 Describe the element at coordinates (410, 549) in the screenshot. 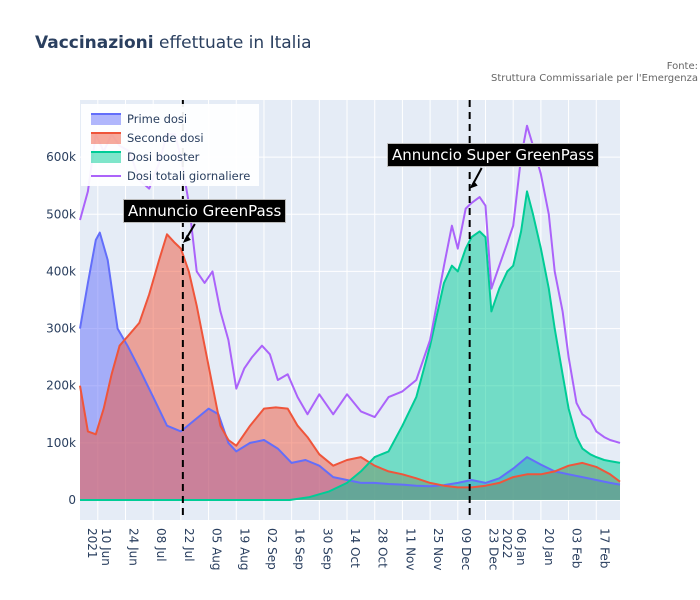

I see `x-tick-label: 11 Nov` at that location.